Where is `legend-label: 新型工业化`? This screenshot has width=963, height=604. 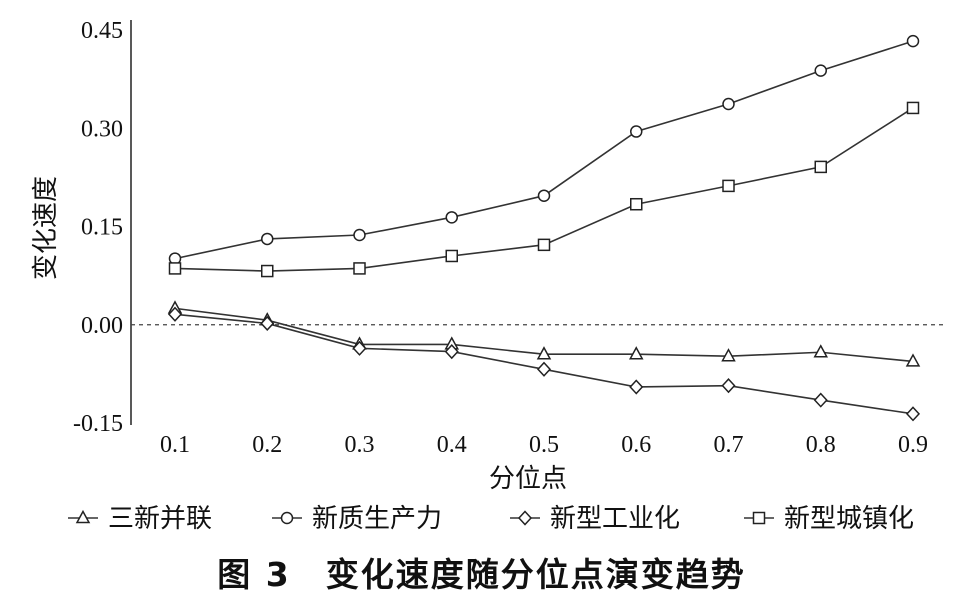 legend-label: 新型工业化 is located at coordinates (615, 519).